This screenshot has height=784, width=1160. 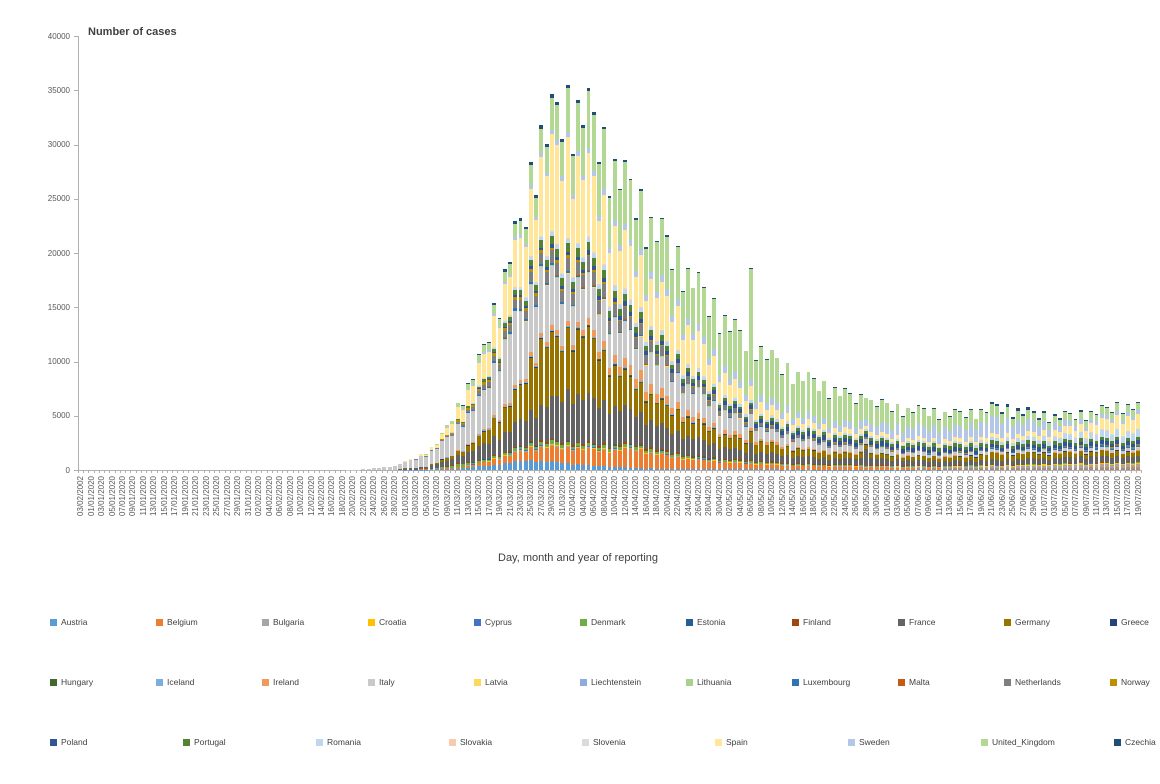 I want to click on x-tick-label: 04/02/2020, so click(x=269, y=496).